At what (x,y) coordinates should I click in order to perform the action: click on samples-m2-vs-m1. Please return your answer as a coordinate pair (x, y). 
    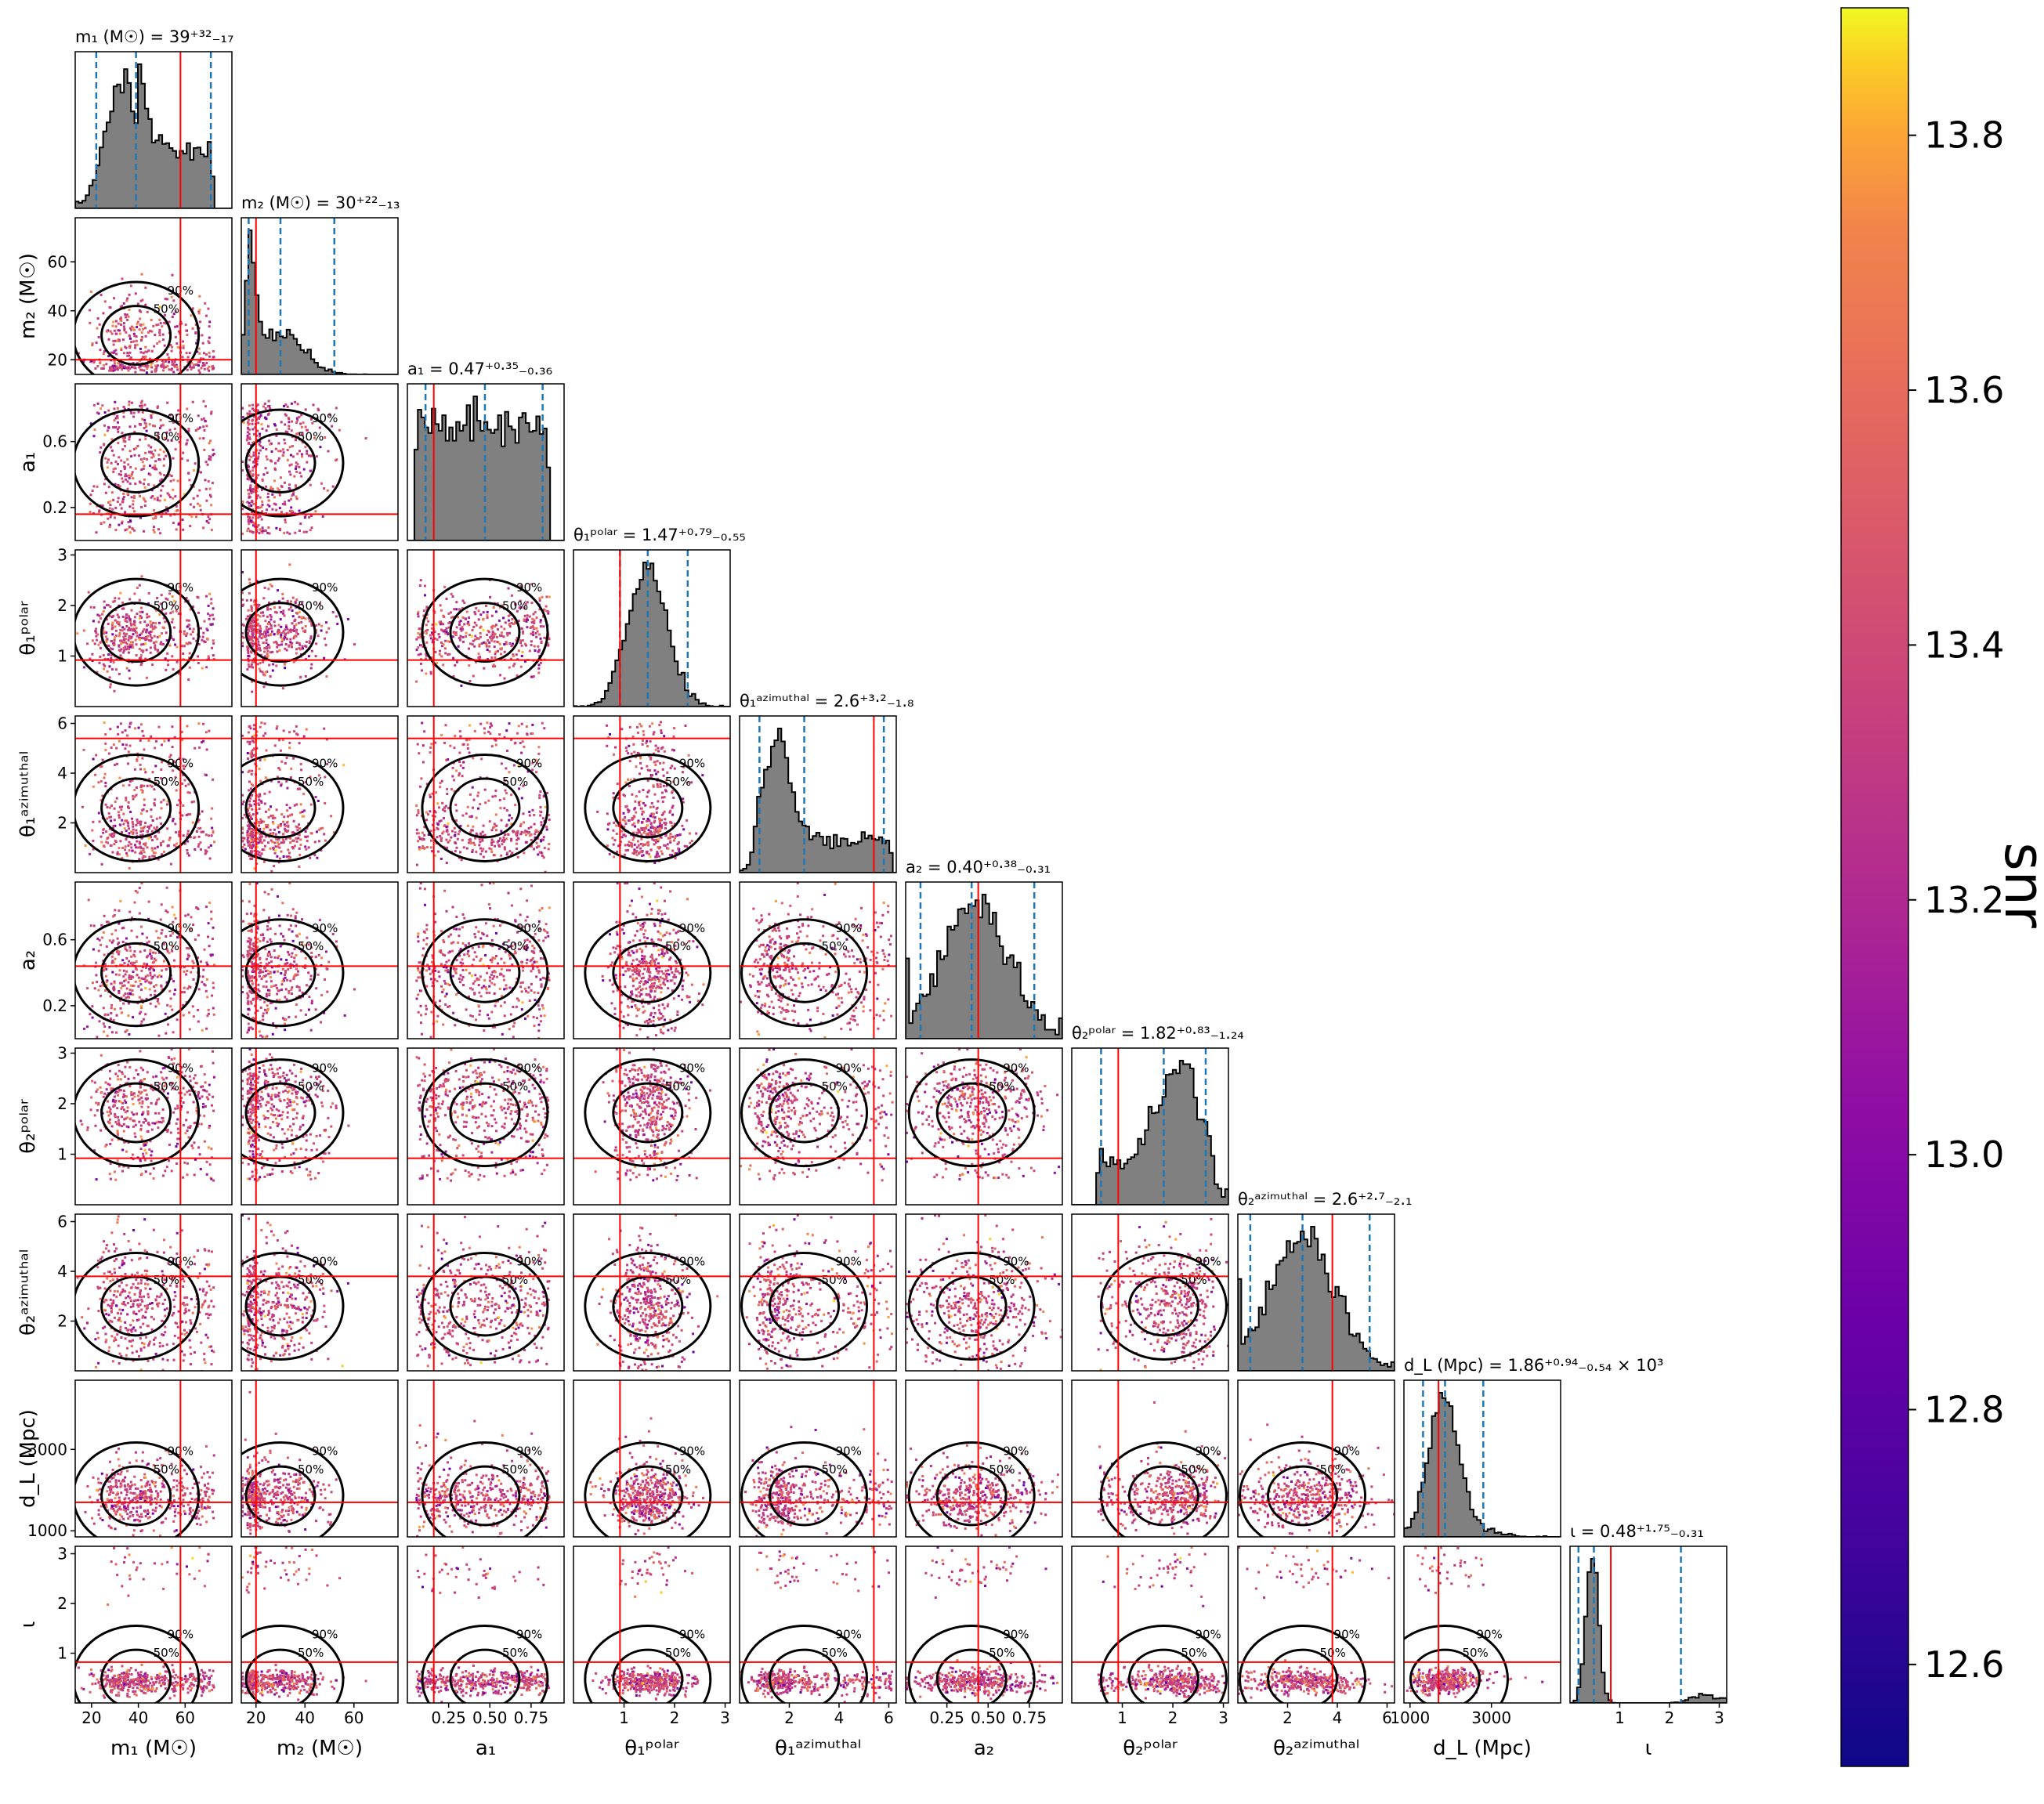
    Looking at the image, I should click on (146, 324).